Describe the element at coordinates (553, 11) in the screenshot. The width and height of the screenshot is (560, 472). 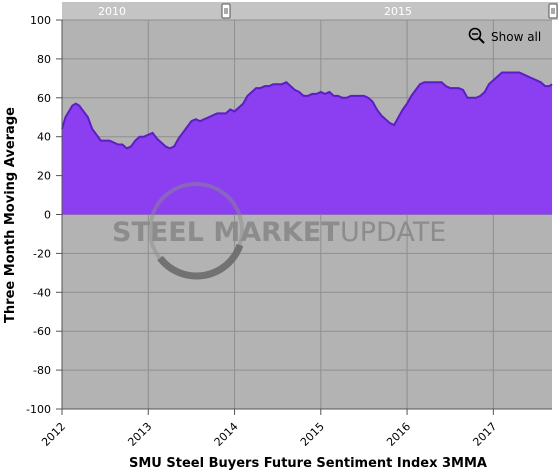
I see `navigator-handle-right-icon` at that location.